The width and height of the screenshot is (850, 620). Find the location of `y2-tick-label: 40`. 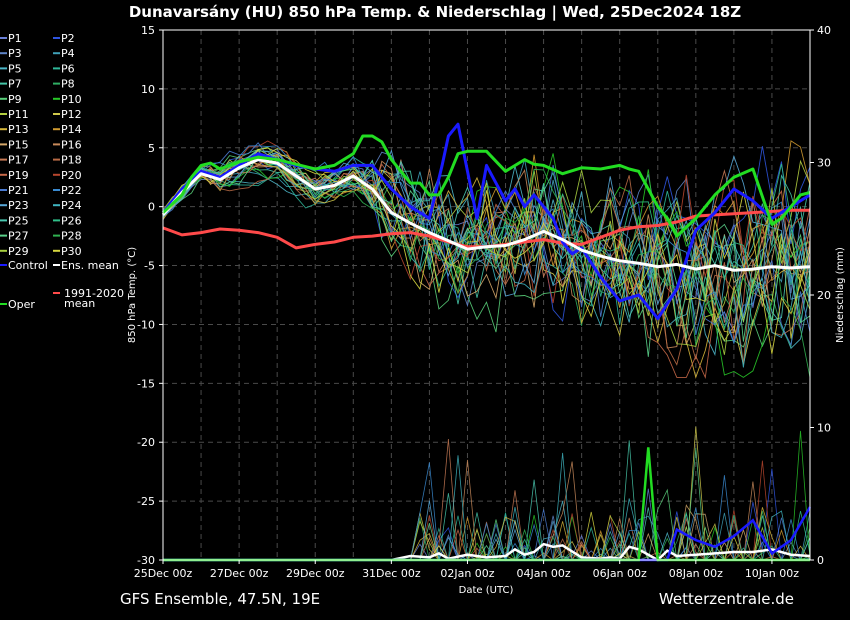

y2-tick-label: 40 is located at coordinates (824, 30).